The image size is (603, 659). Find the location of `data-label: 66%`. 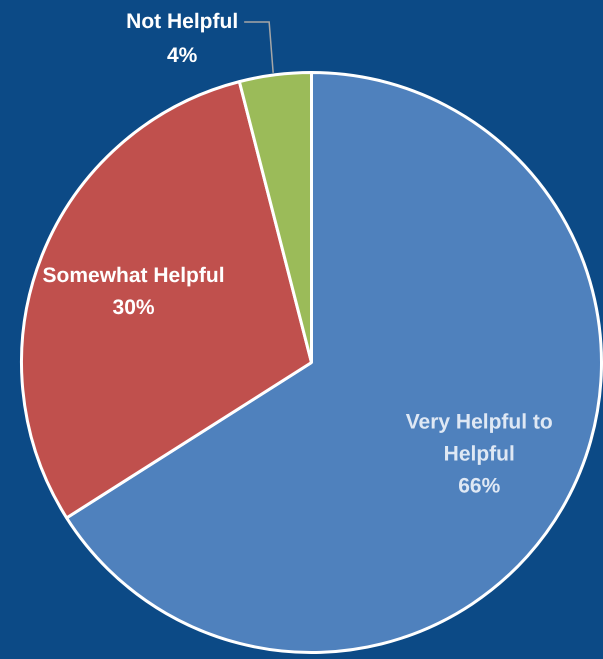

data-label: 66% is located at coordinates (479, 486).